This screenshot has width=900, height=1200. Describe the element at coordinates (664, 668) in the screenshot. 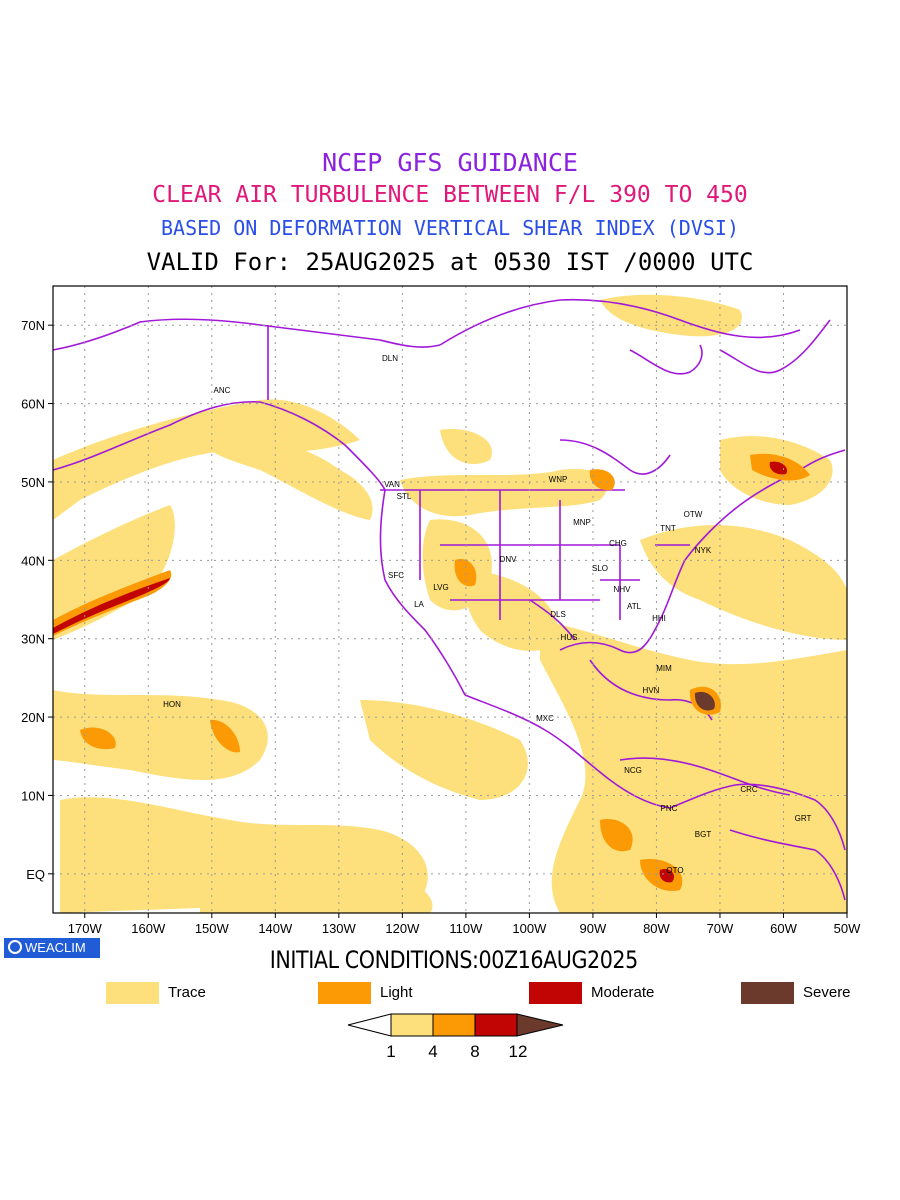

I see `station-label-mim: MIM` at that location.